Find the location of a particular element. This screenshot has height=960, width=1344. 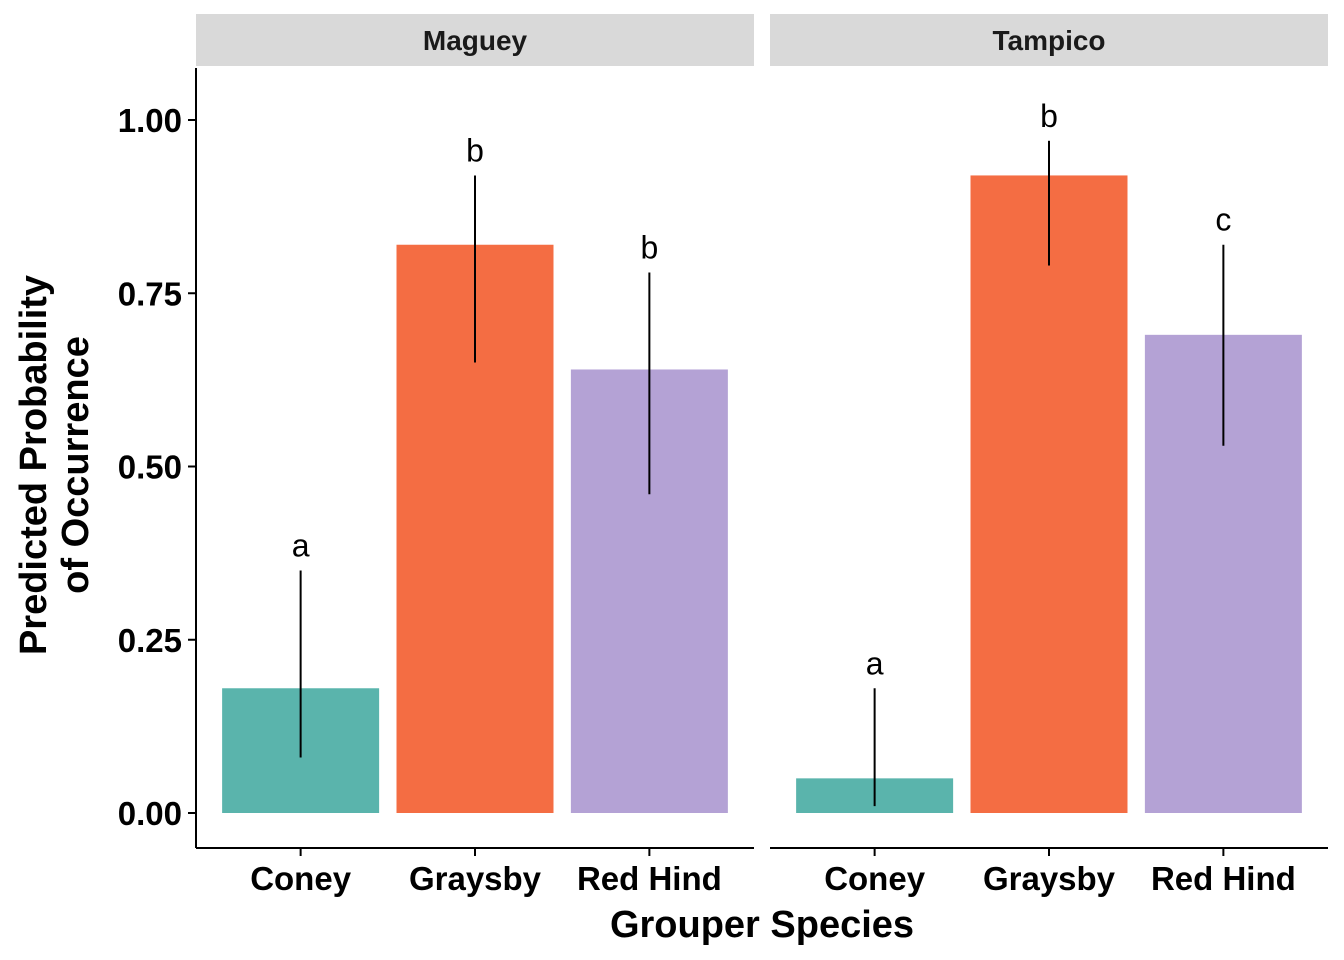

facet-strip-label: Tampico is located at coordinates (1048, 40).